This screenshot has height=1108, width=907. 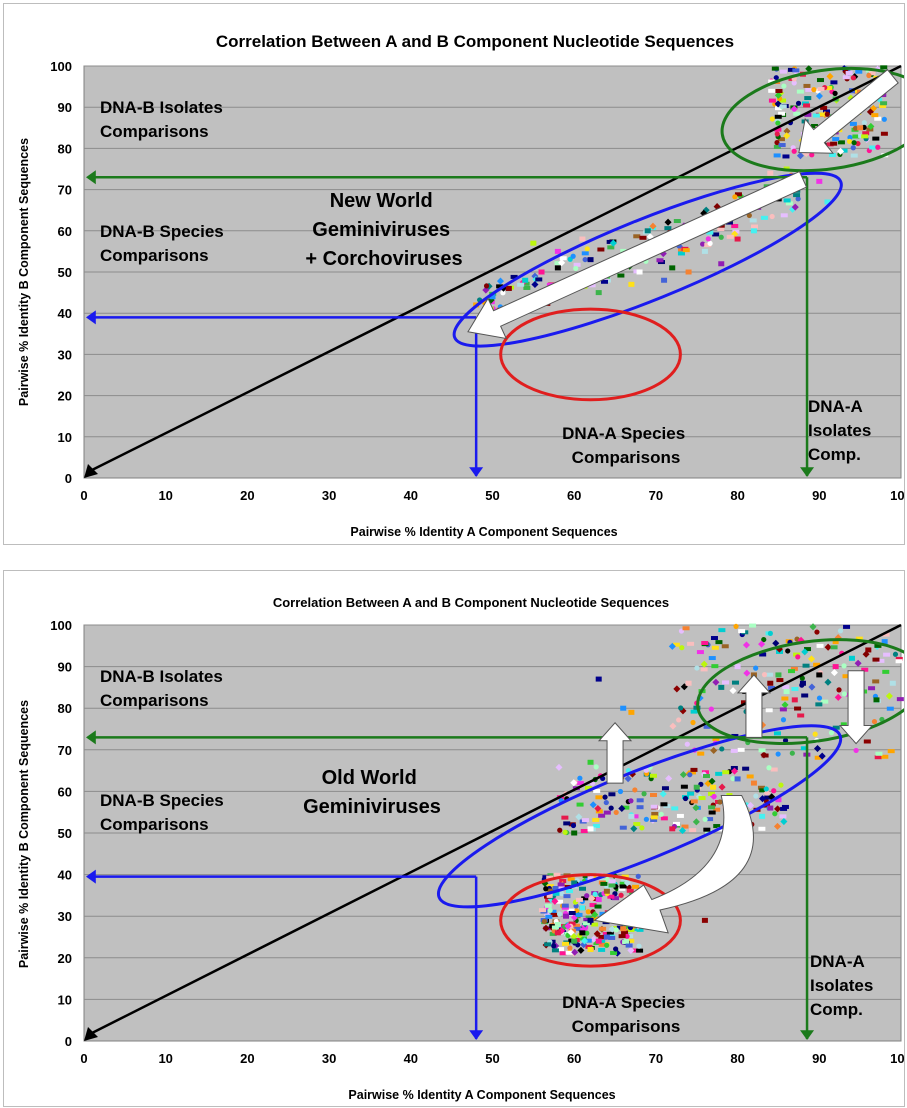 I want to click on annotation-b-isolates: DNA-B Isolates Comparisons, so click(x=164, y=119).